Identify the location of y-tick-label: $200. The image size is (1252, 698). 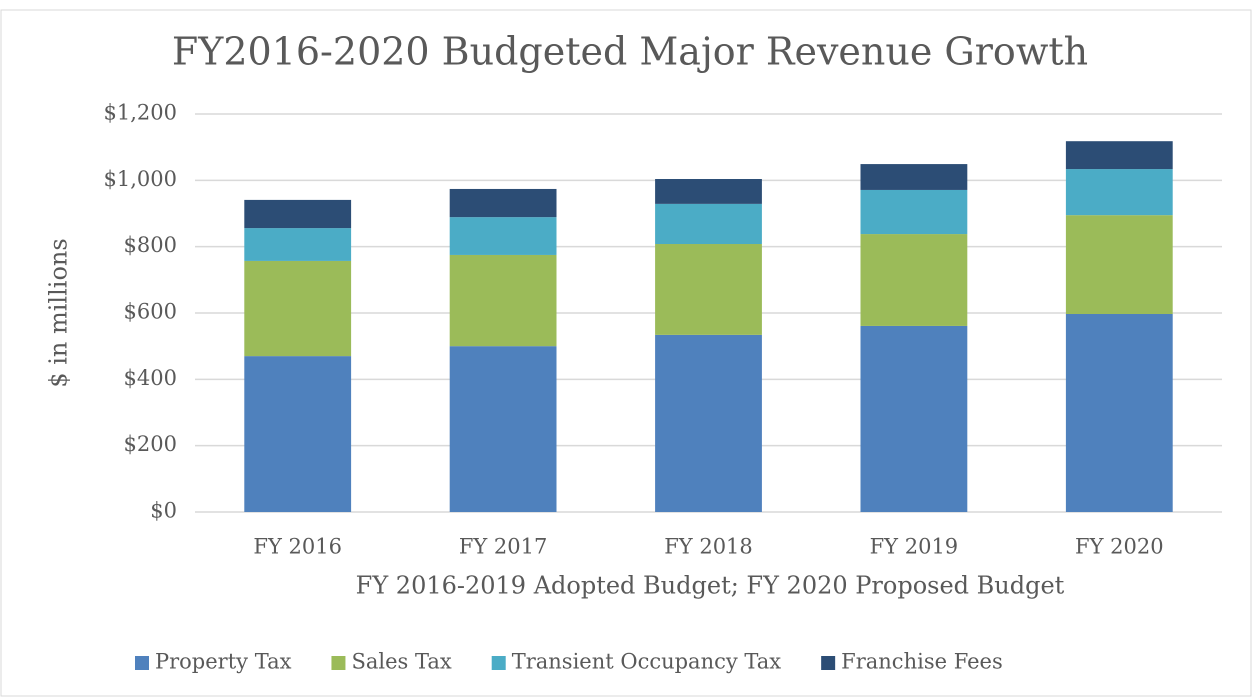
(150, 444).